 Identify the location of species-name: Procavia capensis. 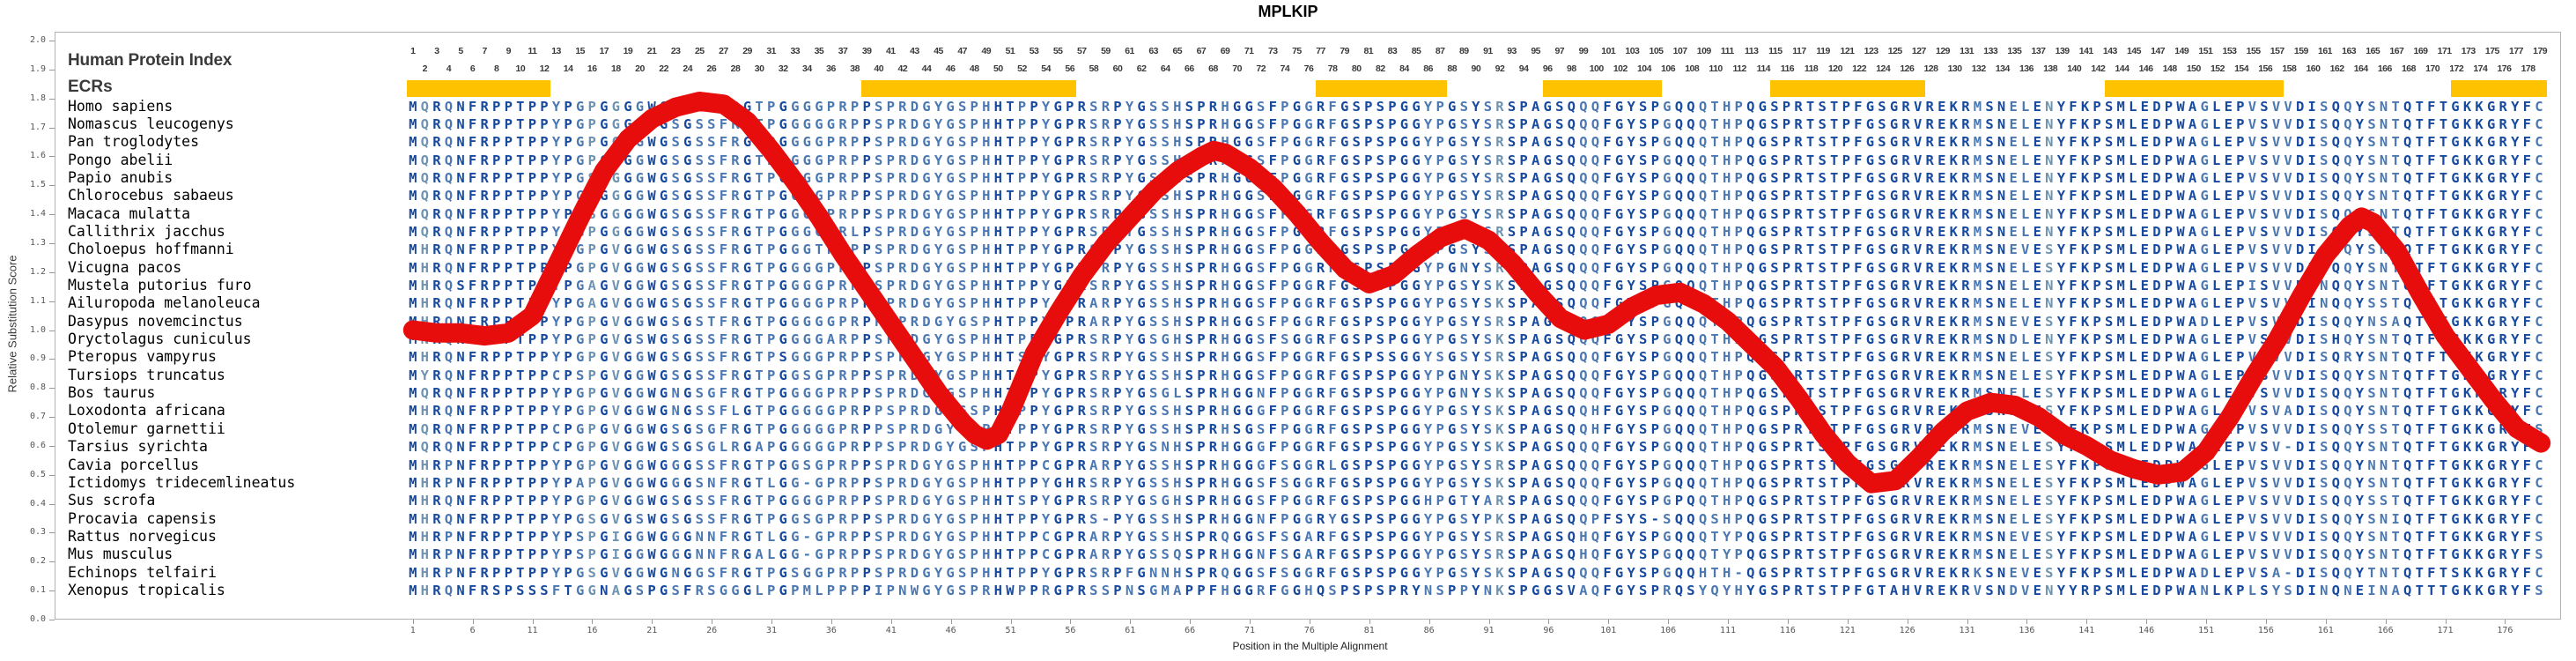
(142, 518).